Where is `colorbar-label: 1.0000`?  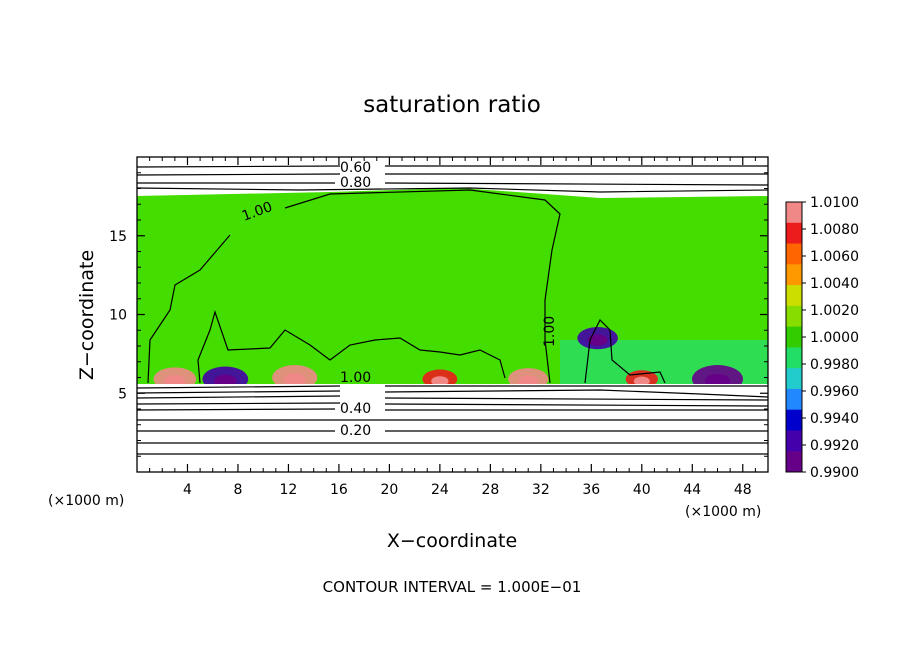 colorbar-label: 1.0000 is located at coordinates (834, 338).